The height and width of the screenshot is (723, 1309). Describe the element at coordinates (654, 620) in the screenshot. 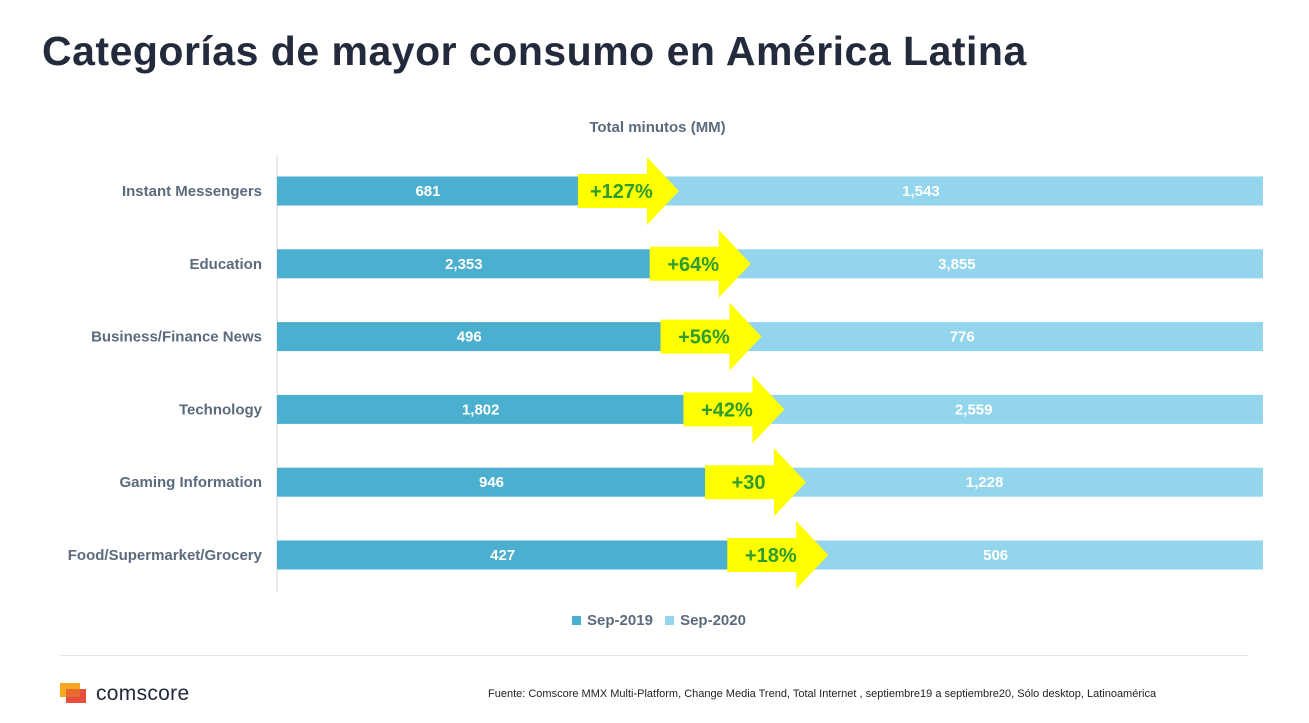

I see `chart-legend: Sep-2019 Sep-2020` at that location.